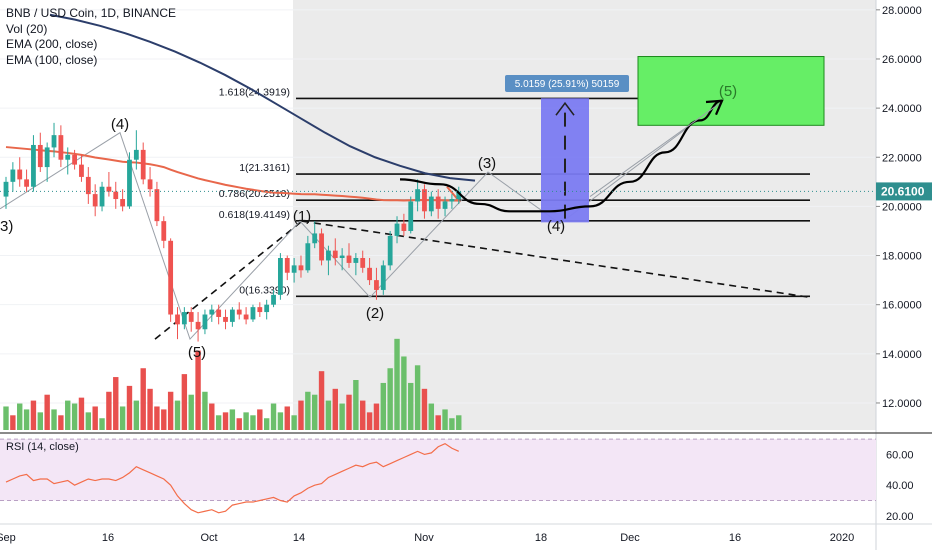 The width and height of the screenshot is (932, 550). I want to click on projection-curve, so click(561, 156).